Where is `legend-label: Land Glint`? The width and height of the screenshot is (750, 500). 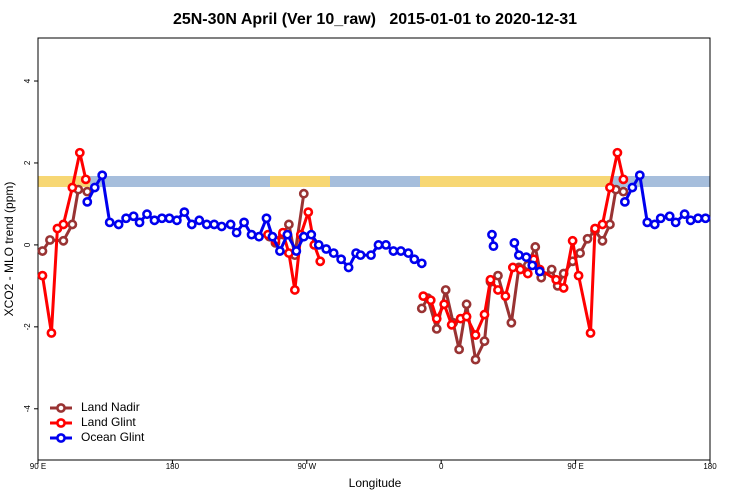 legend-label: Land Glint is located at coordinates (108, 422).